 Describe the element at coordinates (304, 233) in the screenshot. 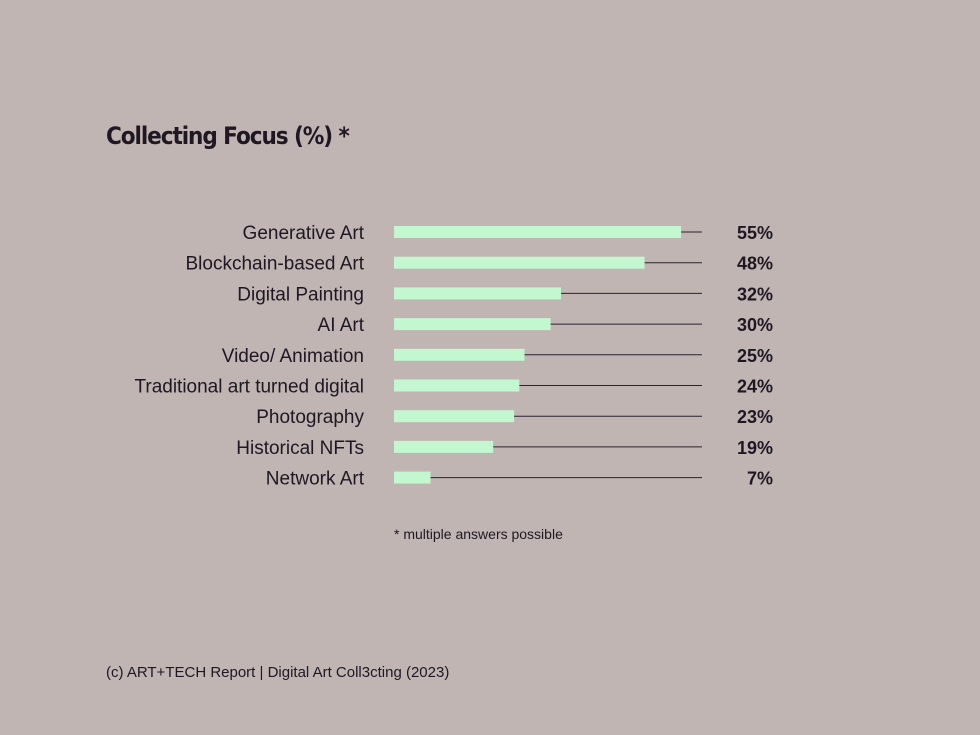

I see `category-label: Generative Art` at that location.